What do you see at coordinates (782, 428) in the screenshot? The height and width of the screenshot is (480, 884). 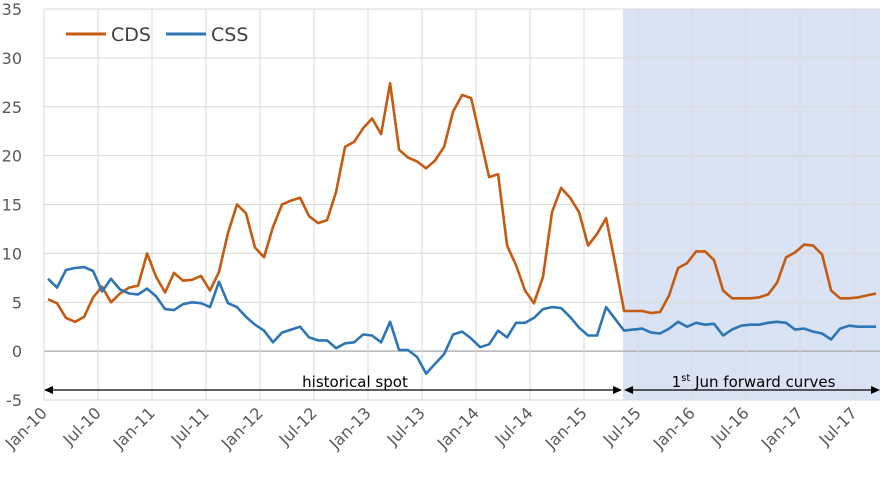 I see `x-tick-label: Jan-17` at bounding box center [782, 428].